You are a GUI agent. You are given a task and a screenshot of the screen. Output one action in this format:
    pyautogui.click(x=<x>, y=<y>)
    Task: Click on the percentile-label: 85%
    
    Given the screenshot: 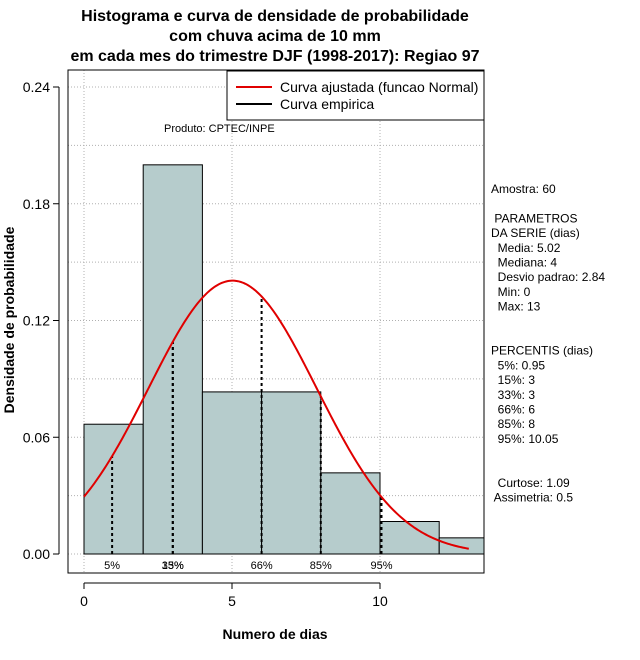 What is the action you would take?
    pyautogui.click(x=321, y=566)
    